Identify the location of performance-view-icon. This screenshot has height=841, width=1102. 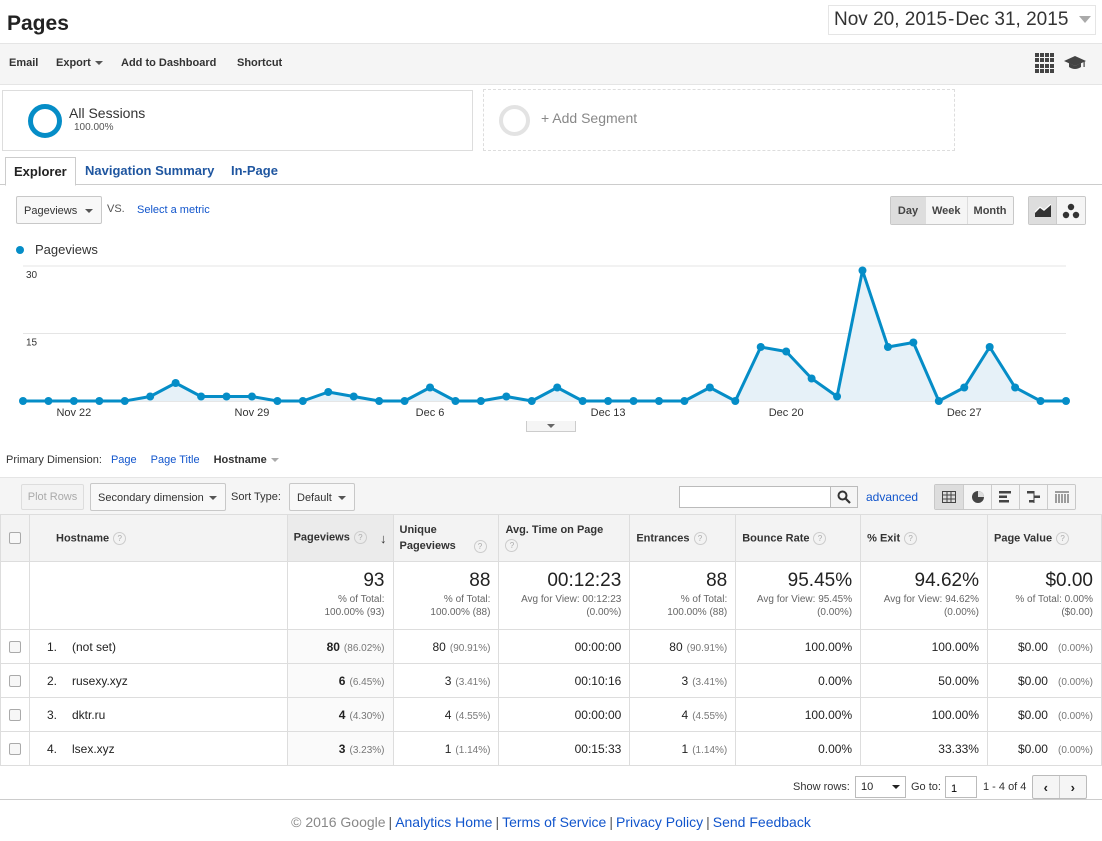
(1005, 497).